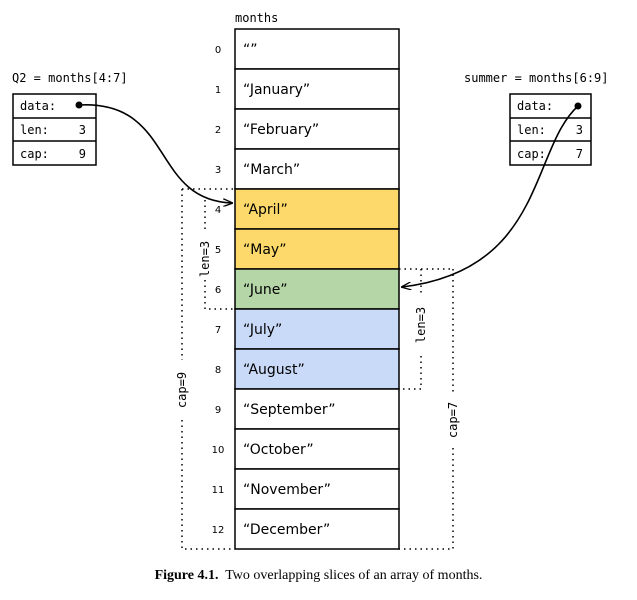  What do you see at coordinates (82, 130) in the screenshot?
I see `q2-len-value: 3` at bounding box center [82, 130].